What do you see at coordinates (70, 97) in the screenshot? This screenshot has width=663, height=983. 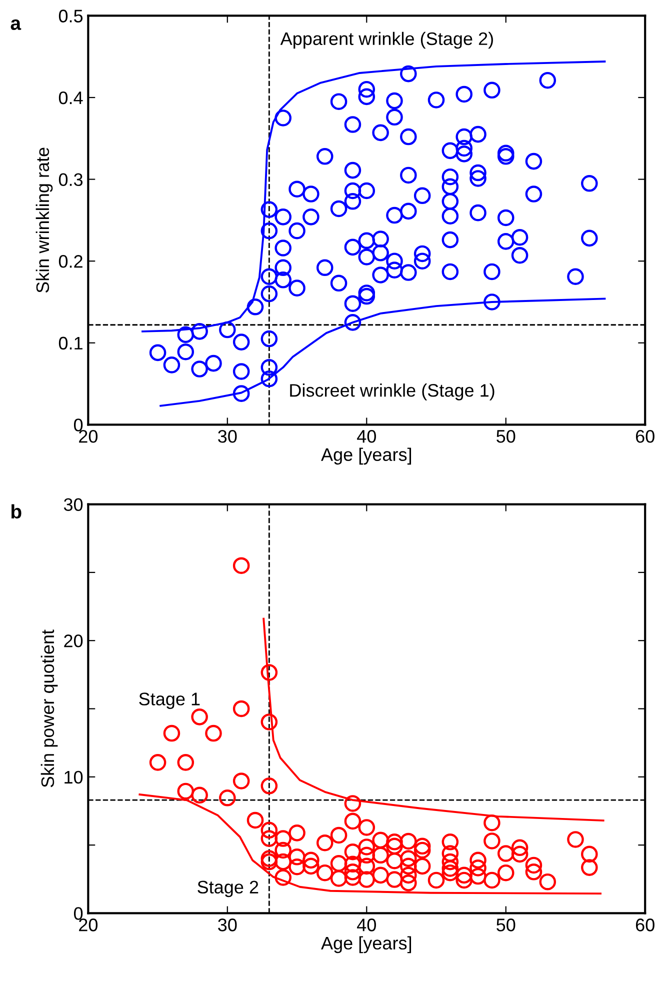 I see `y-tick-label: 0.4` at bounding box center [70, 97].